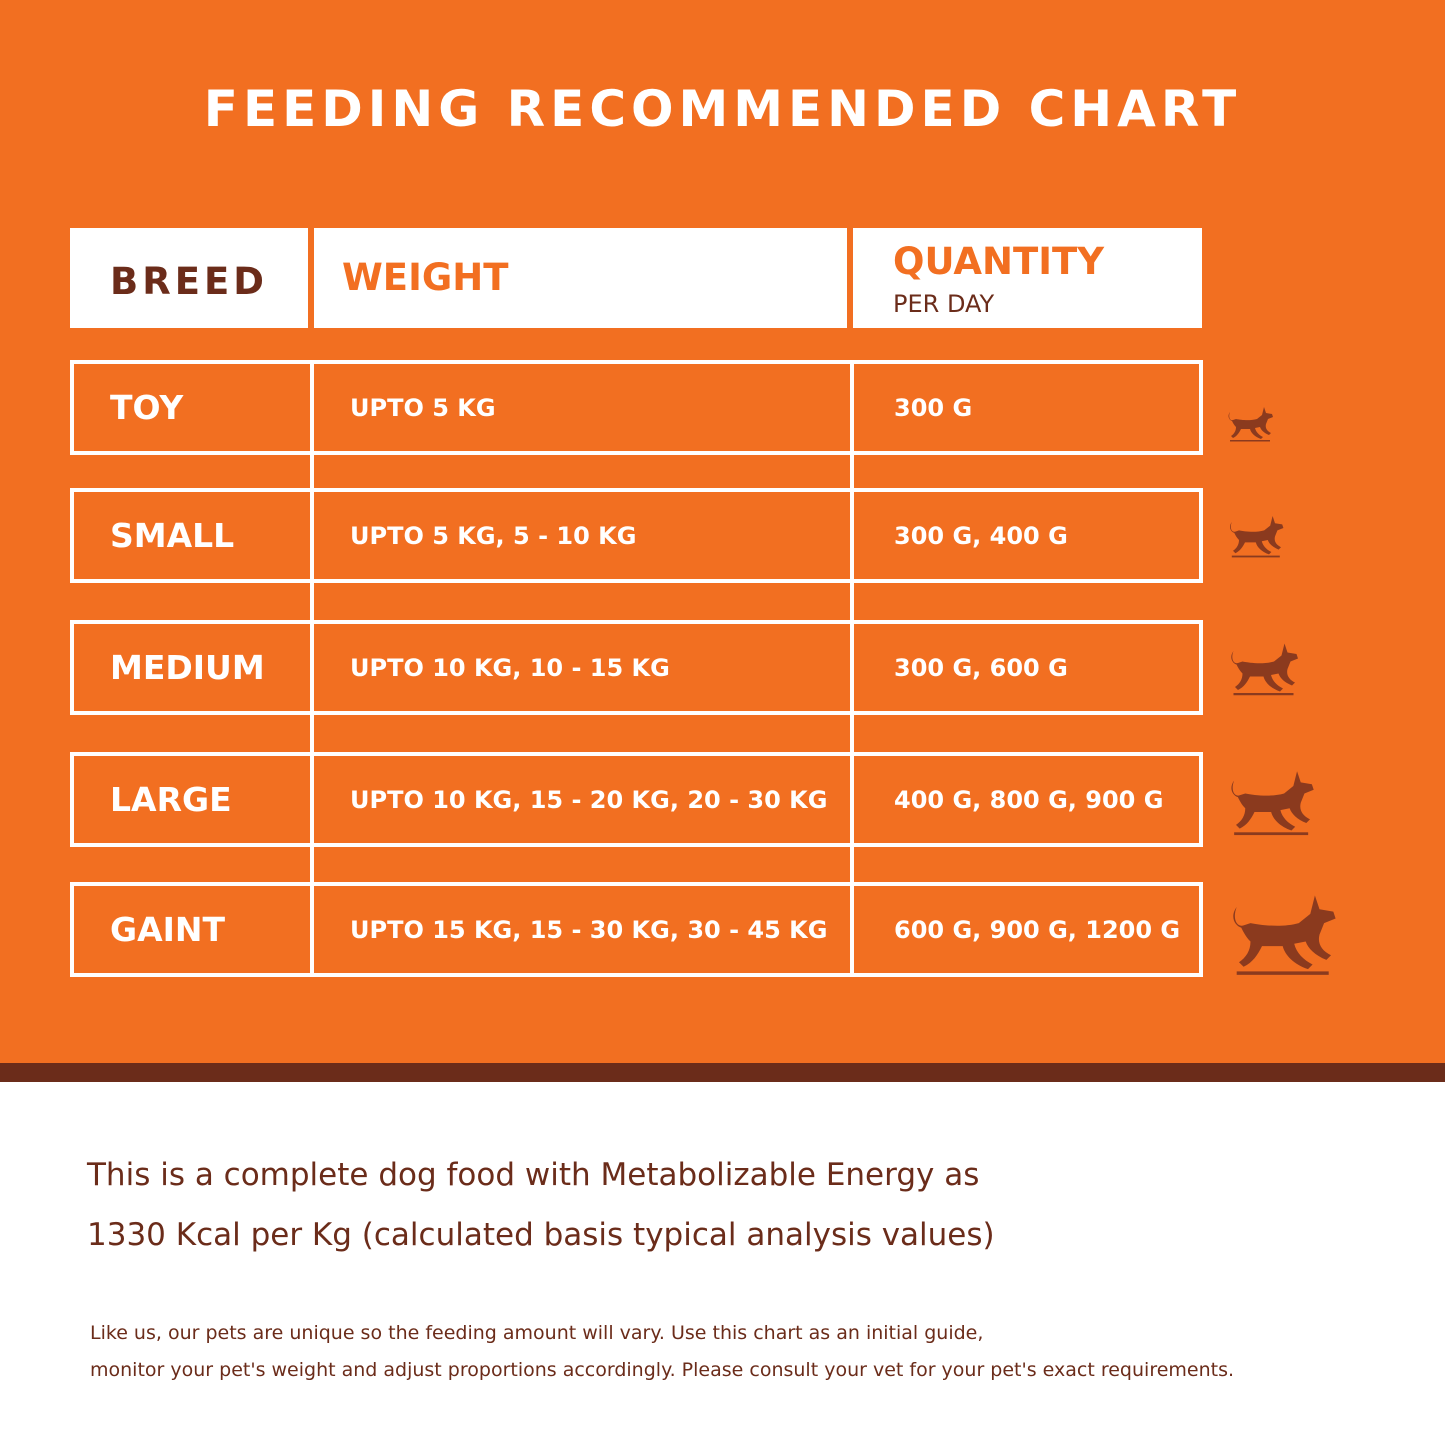  Describe the element at coordinates (944, 304) in the screenshot. I see `header-quantity-sub: PER DAY` at that location.